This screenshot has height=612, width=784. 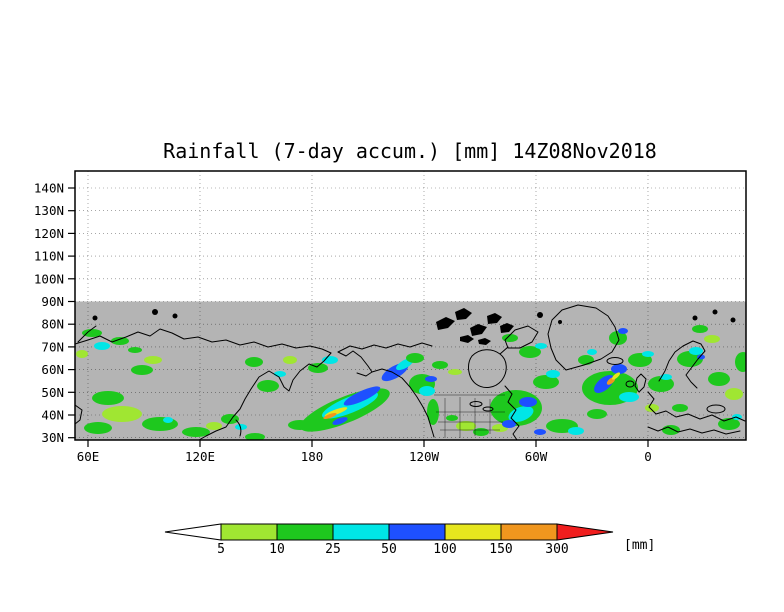 I want to click on svg-text: 60N, so click(x=52, y=369).